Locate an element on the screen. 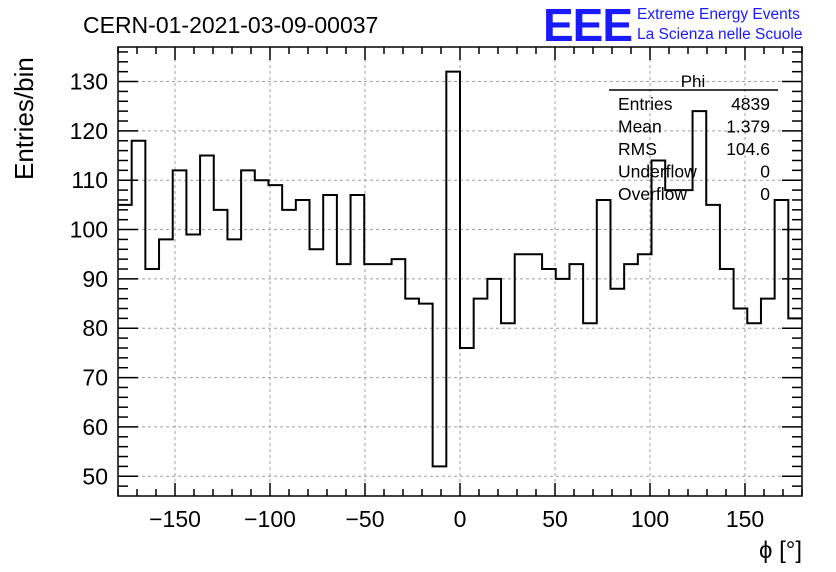 The height and width of the screenshot is (572, 836). x-axis-label: ϕ [°] is located at coordinates (780, 550).